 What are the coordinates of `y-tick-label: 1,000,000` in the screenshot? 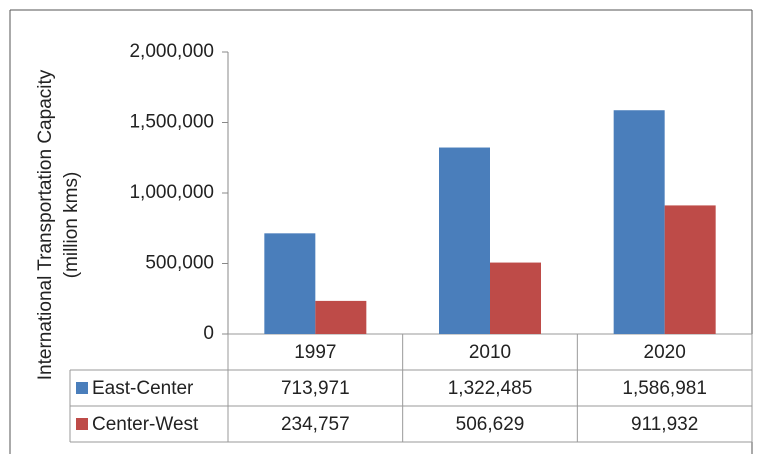 It's located at (171, 192).